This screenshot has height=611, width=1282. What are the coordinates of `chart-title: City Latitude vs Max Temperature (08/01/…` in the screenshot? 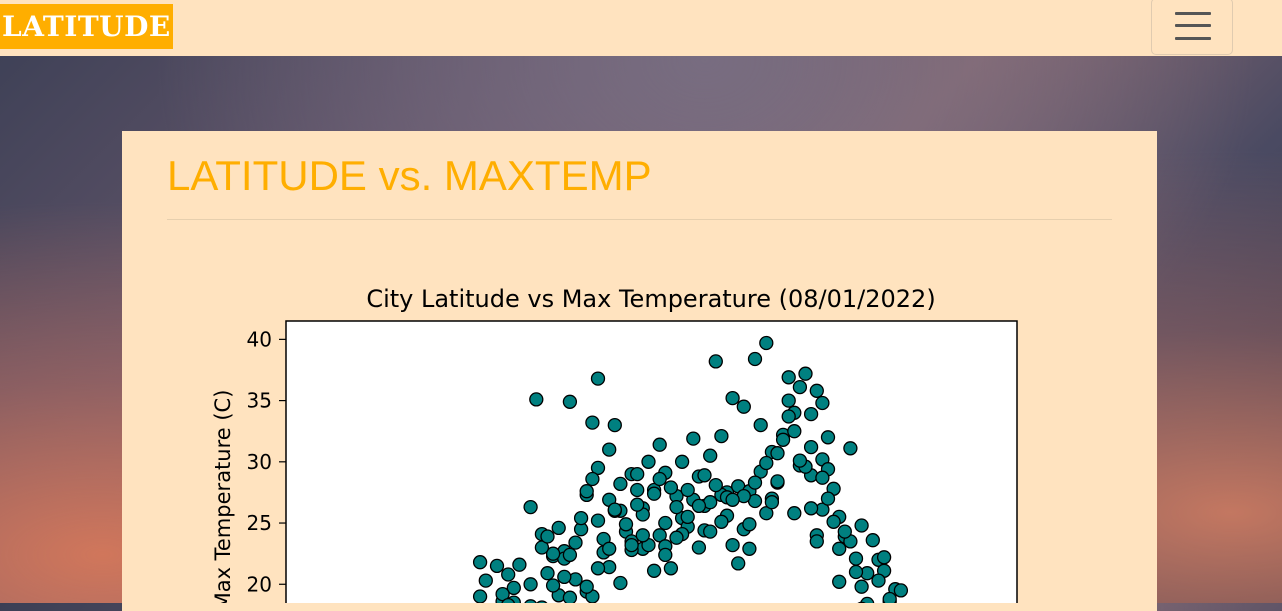 It's located at (650, 299).